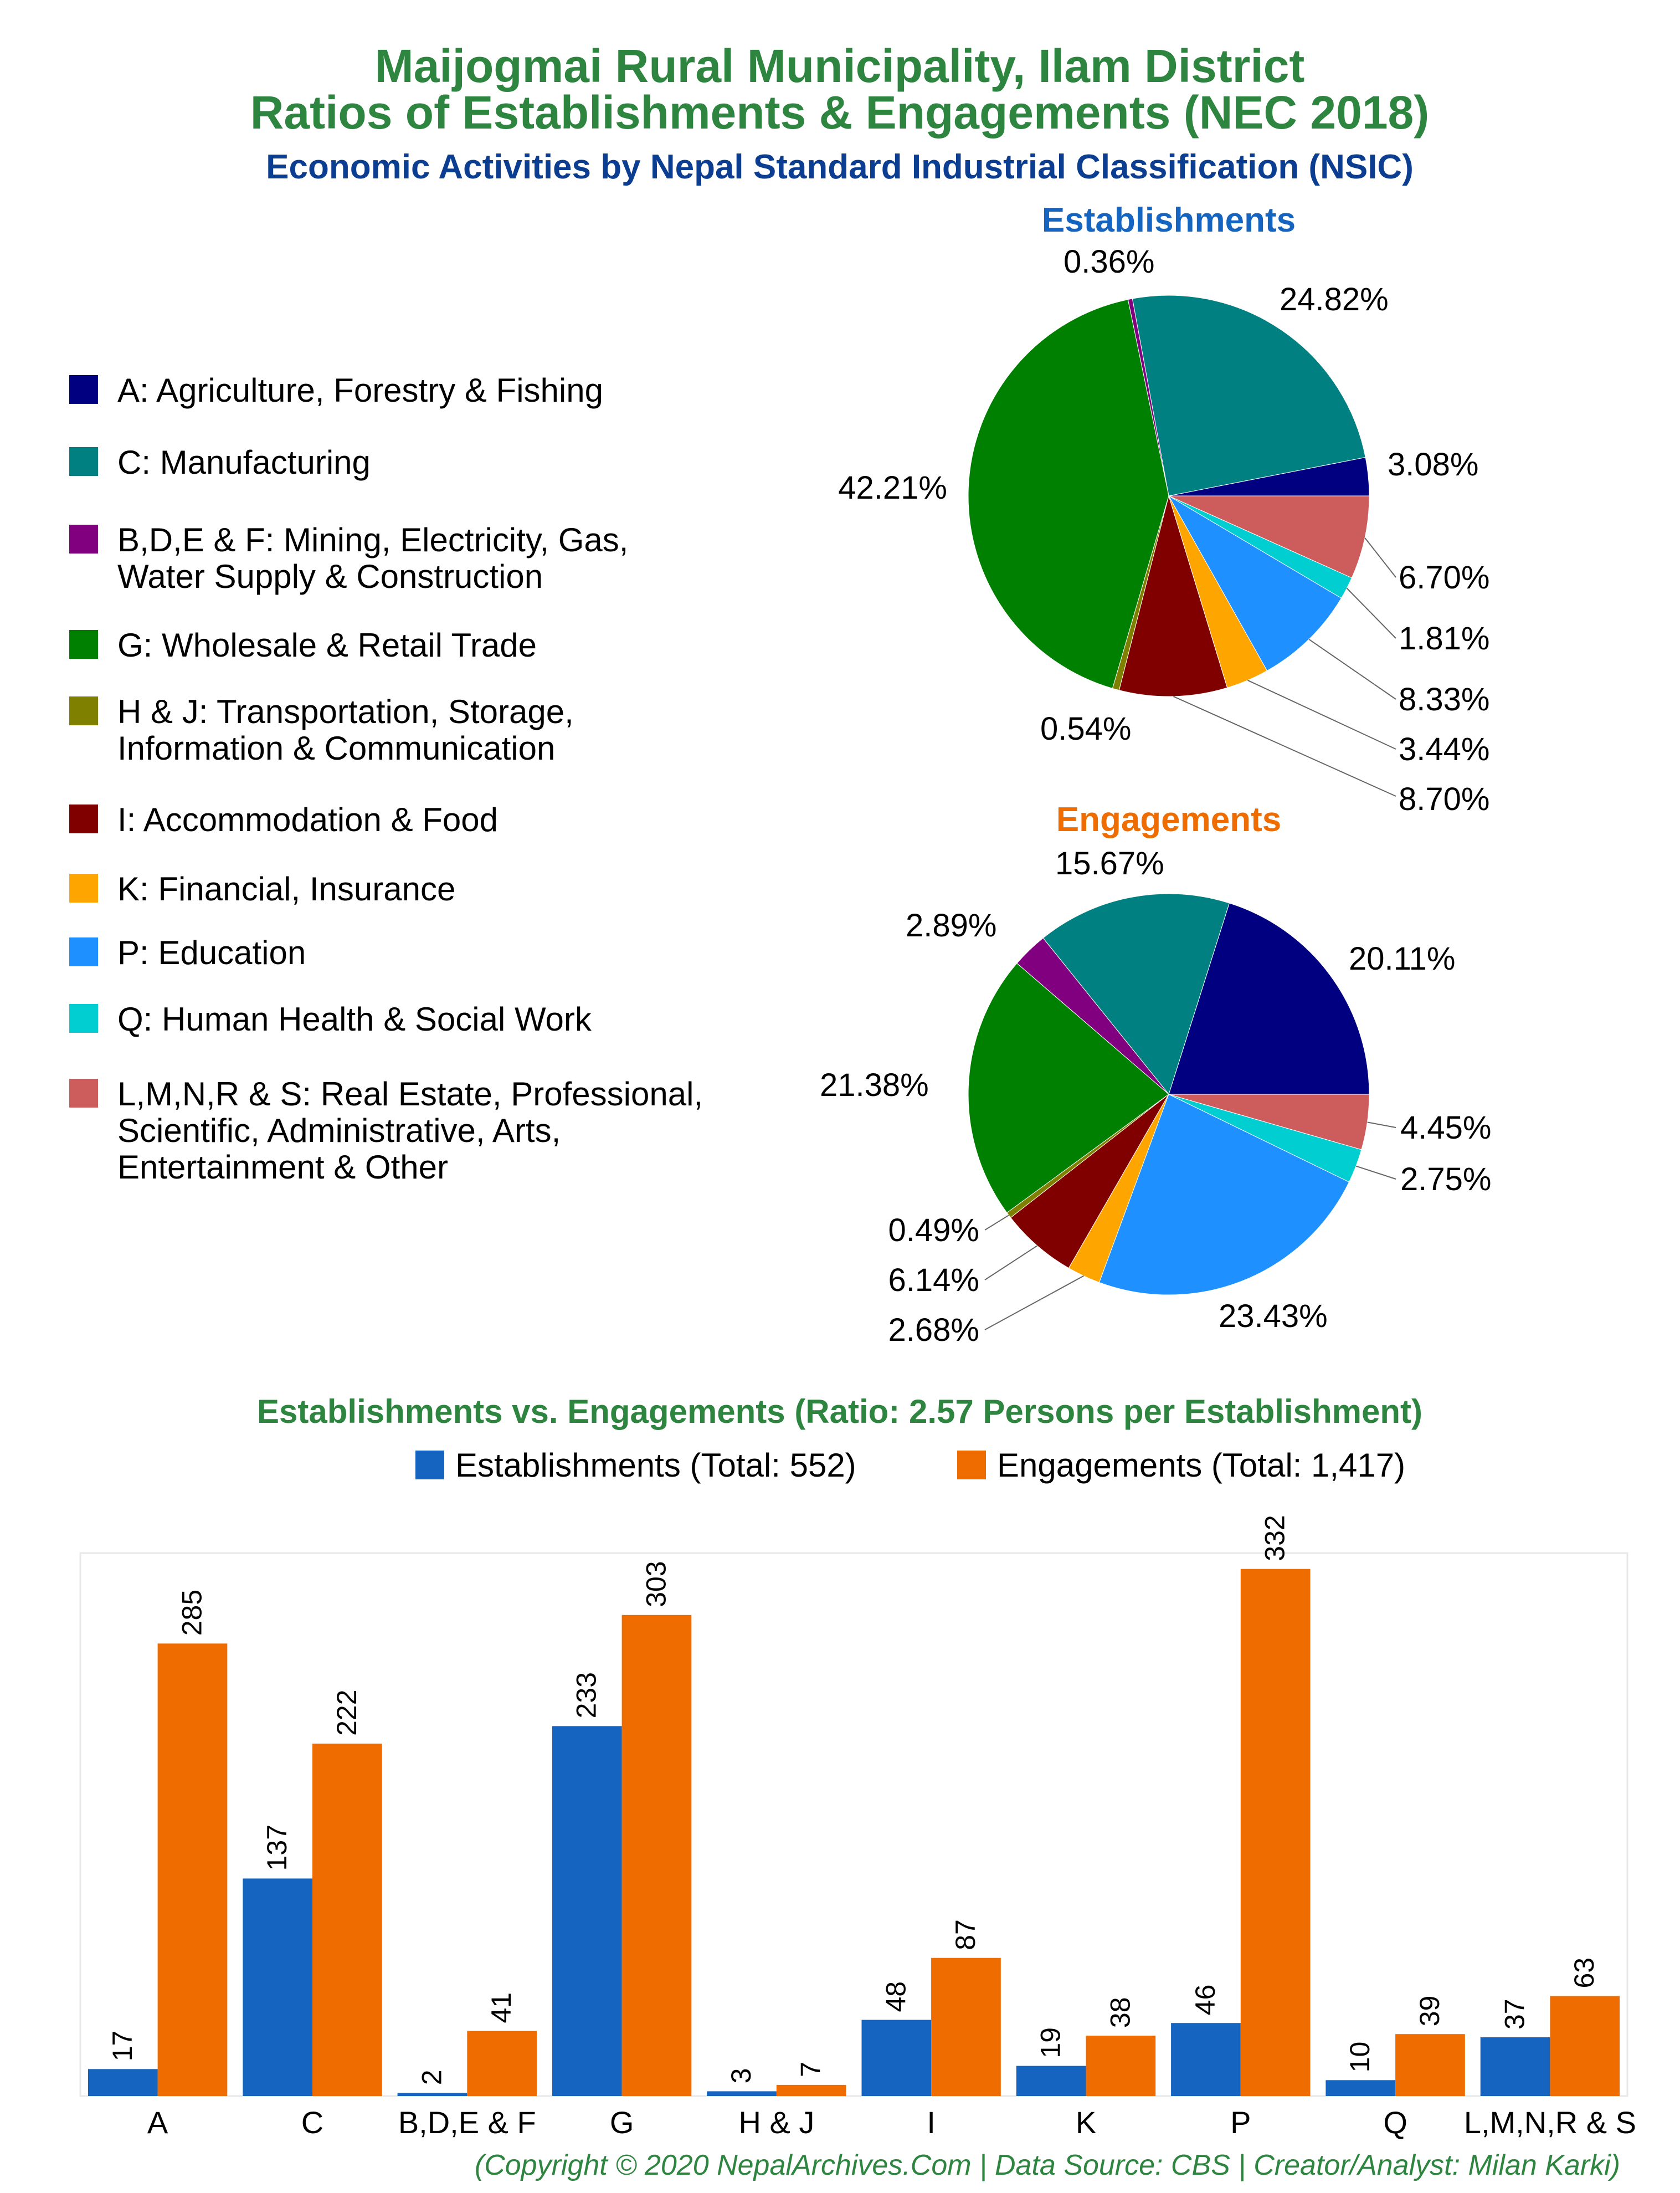 This screenshot has height=2193, width=1680. What do you see at coordinates (965, 1934) in the screenshot?
I see `bar-value-label: 87` at bounding box center [965, 1934].